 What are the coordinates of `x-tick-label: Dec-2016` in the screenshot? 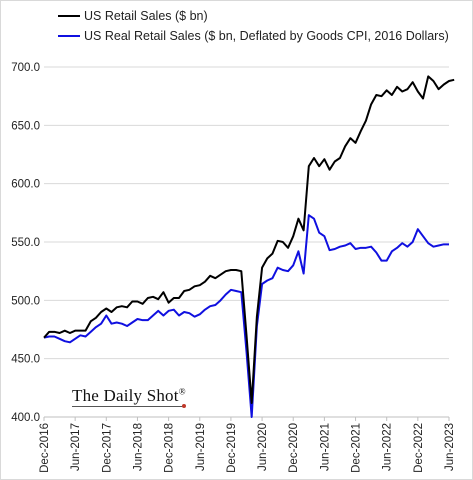 It's located at (45, 448).